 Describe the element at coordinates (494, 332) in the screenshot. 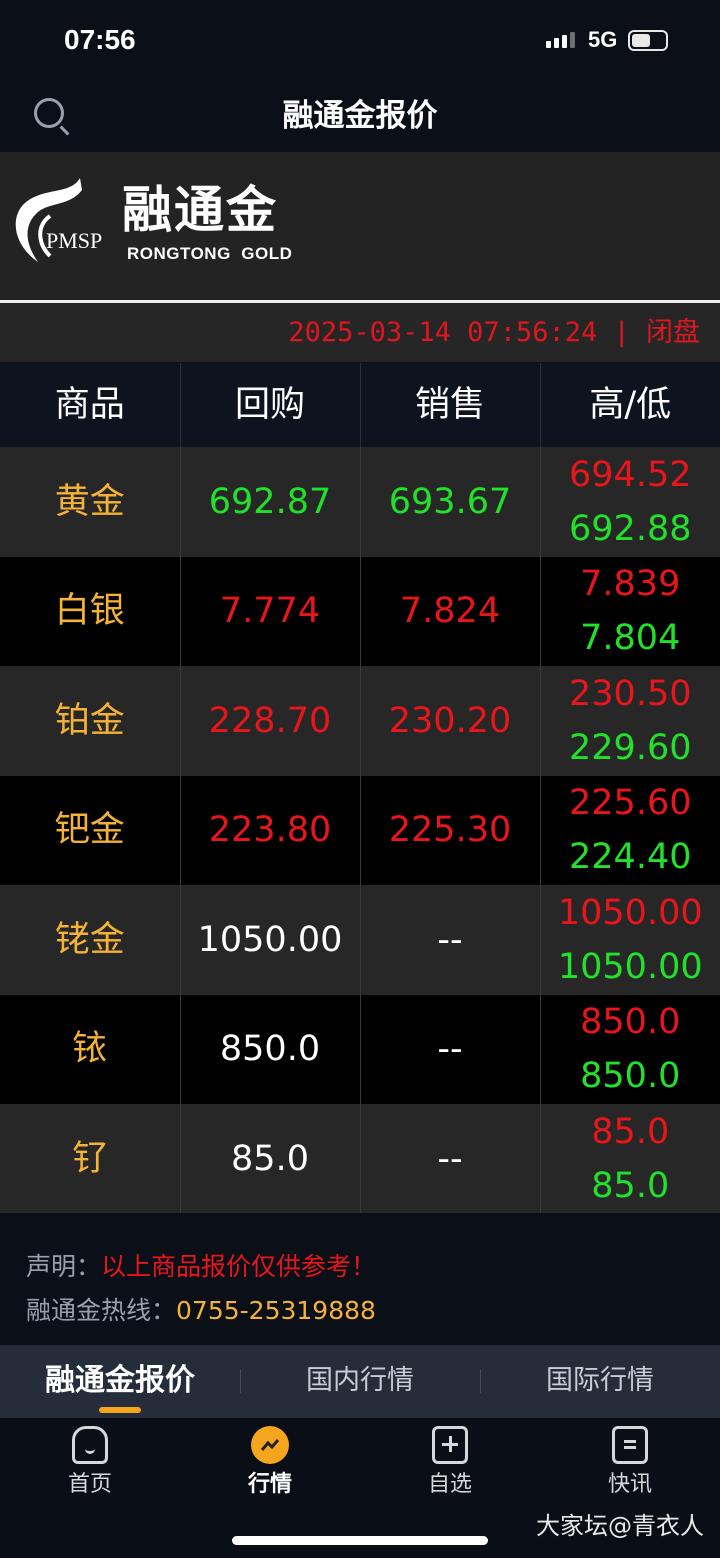

I see `timestamp: 2025-03-14 07:56:24 | 闭盘` at that location.